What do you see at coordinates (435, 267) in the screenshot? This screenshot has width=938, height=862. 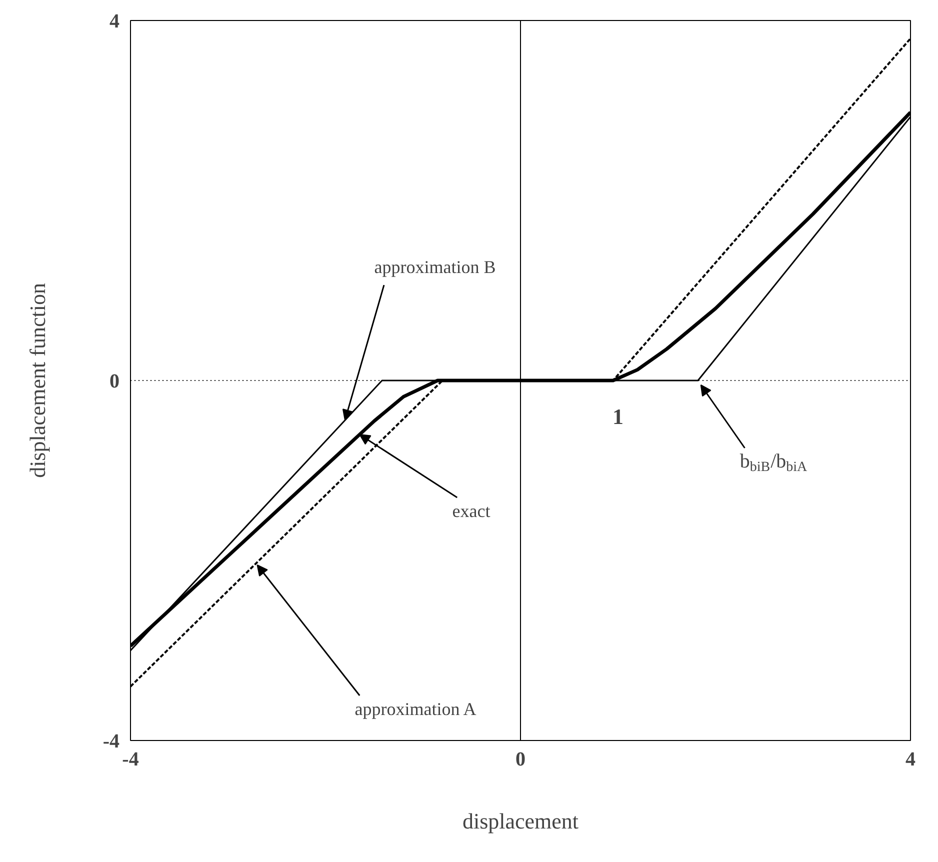 I see `annotation: approximation B` at bounding box center [435, 267].